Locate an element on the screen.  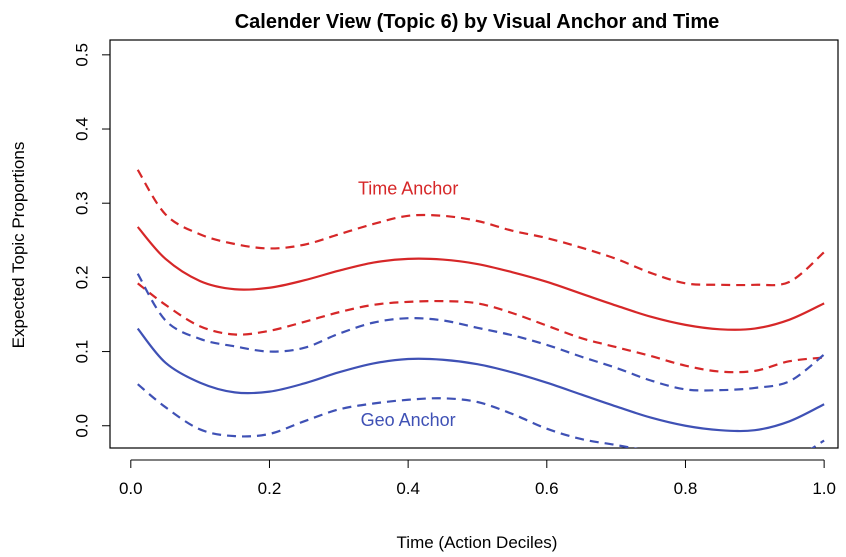
y-tick-label: 0.5 is located at coordinates (82, 55).